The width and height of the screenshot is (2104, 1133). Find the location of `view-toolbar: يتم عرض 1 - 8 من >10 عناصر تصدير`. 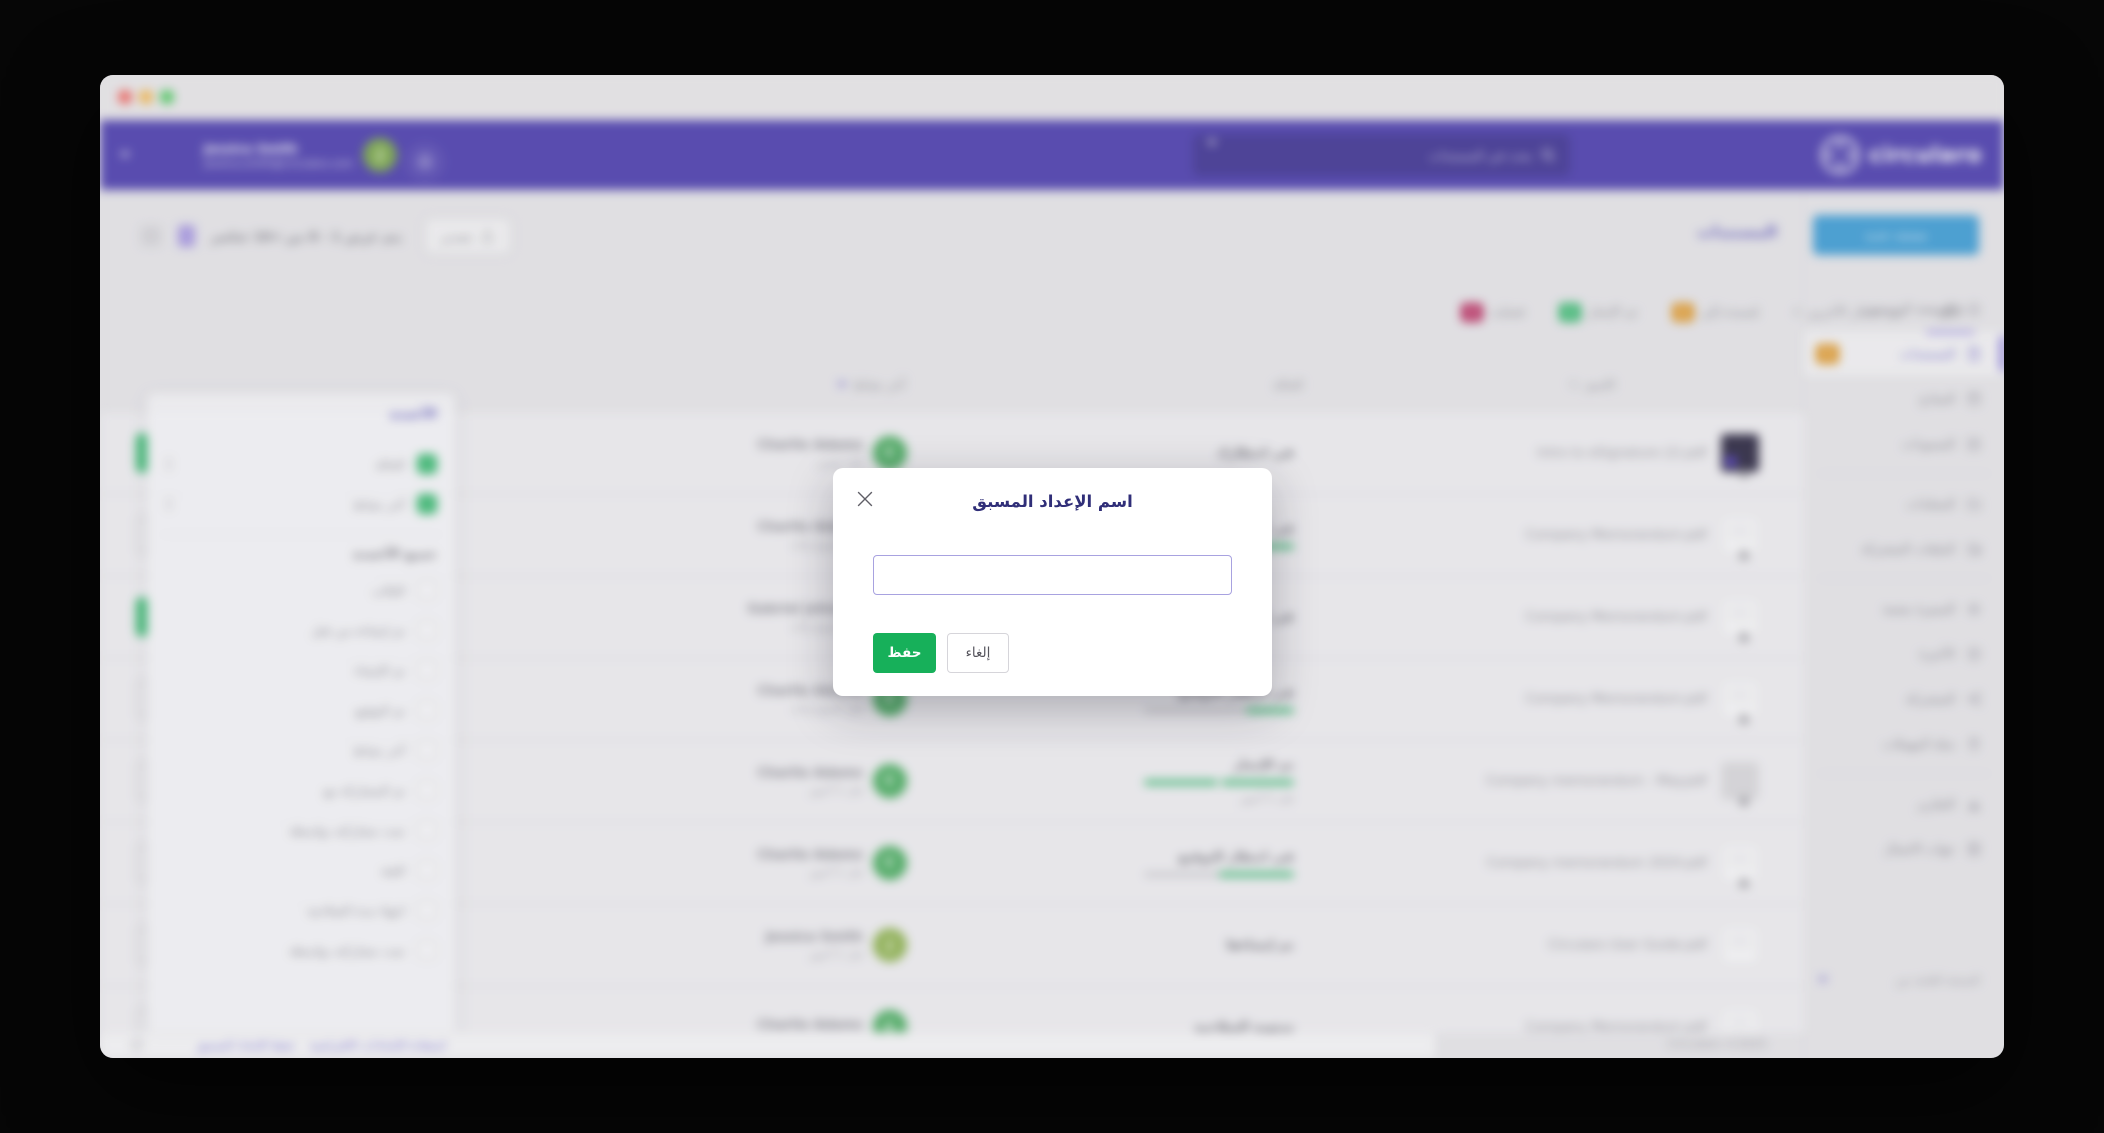

view-toolbar: يتم عرض 1 - 8 من >10 عناصر تصدير is located at coordinates (326, 236).